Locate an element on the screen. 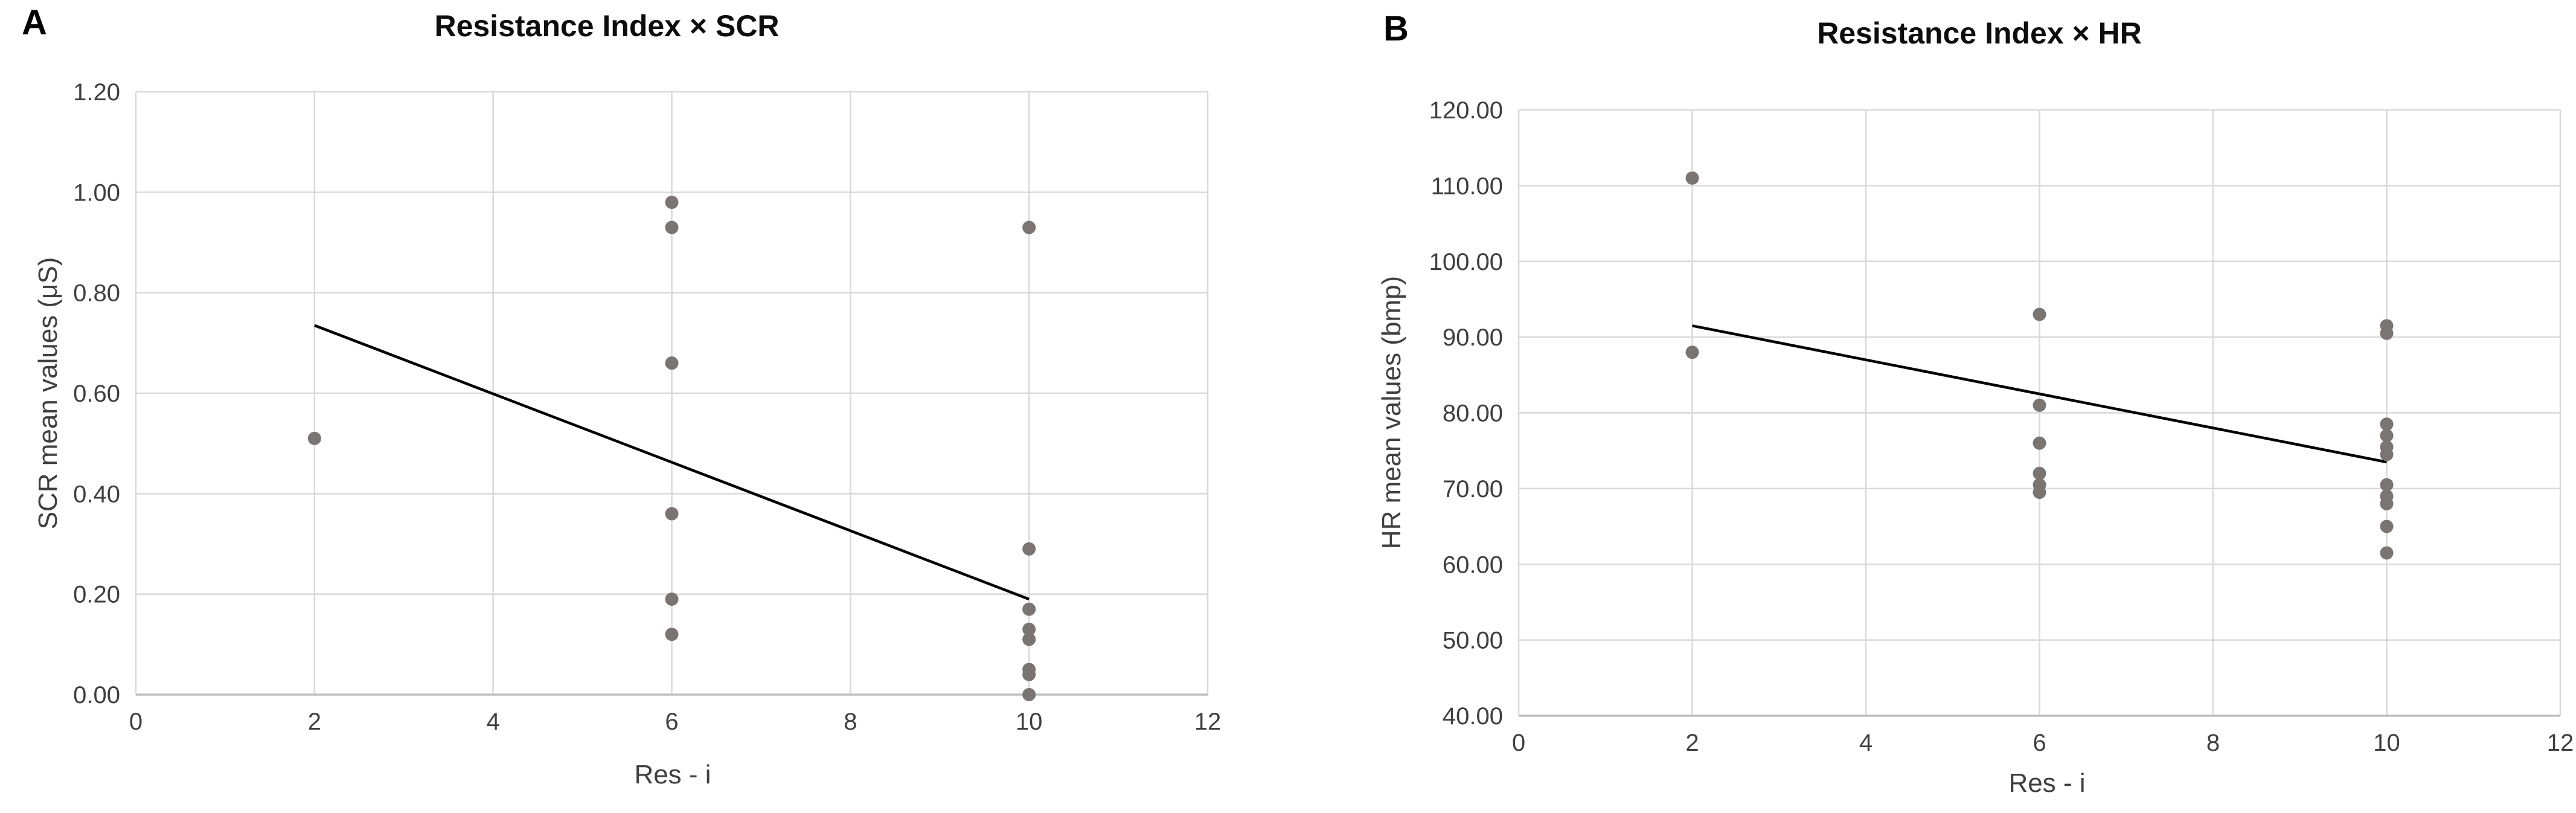 The height and width of the screenshot is (813, 2576). y-tick-label: 100.00 is located at coordinates (1466, 262).